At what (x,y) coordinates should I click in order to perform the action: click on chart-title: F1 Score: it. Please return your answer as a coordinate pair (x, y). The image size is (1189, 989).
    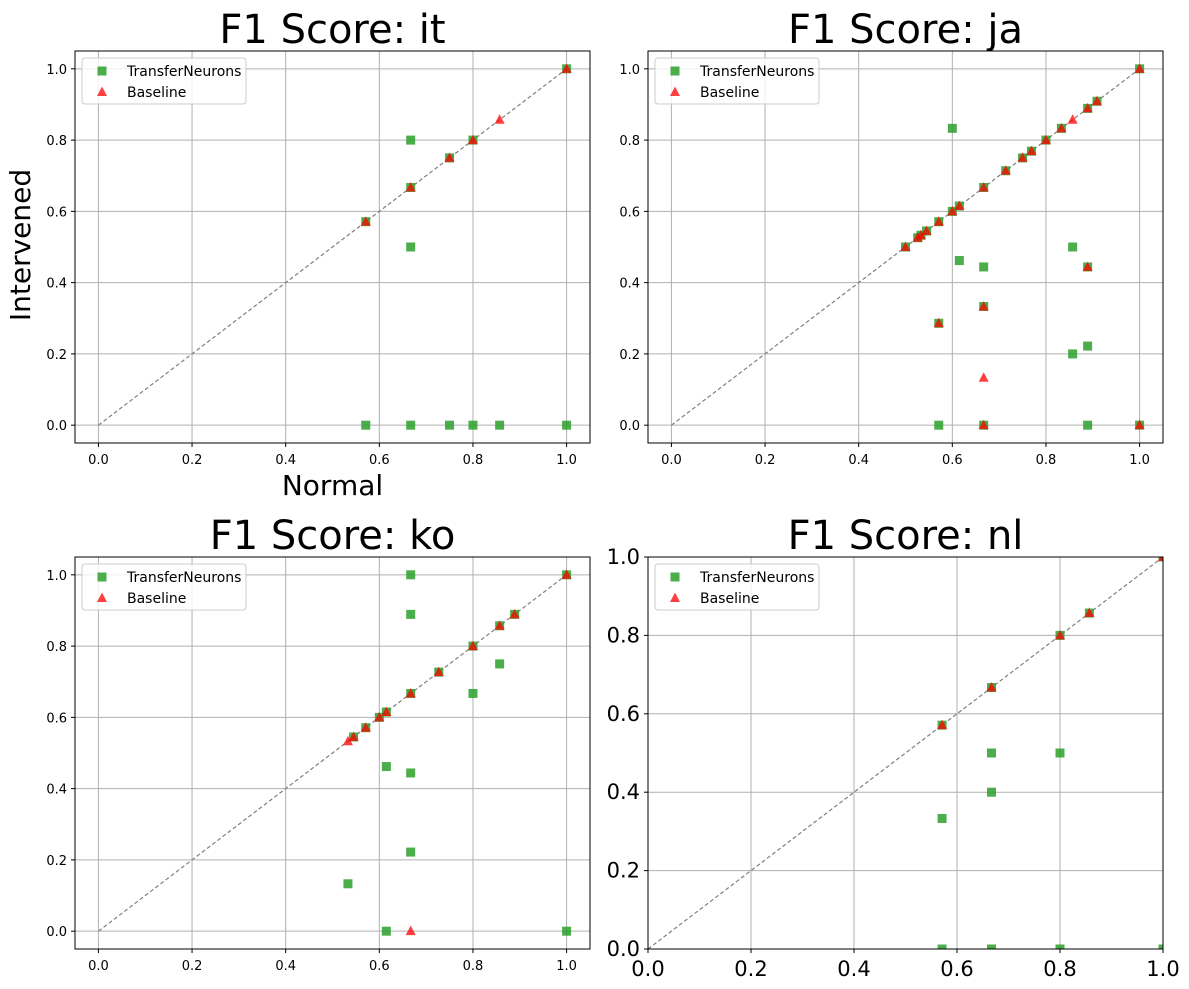
    Looking at the image, I should click on (332, 30).